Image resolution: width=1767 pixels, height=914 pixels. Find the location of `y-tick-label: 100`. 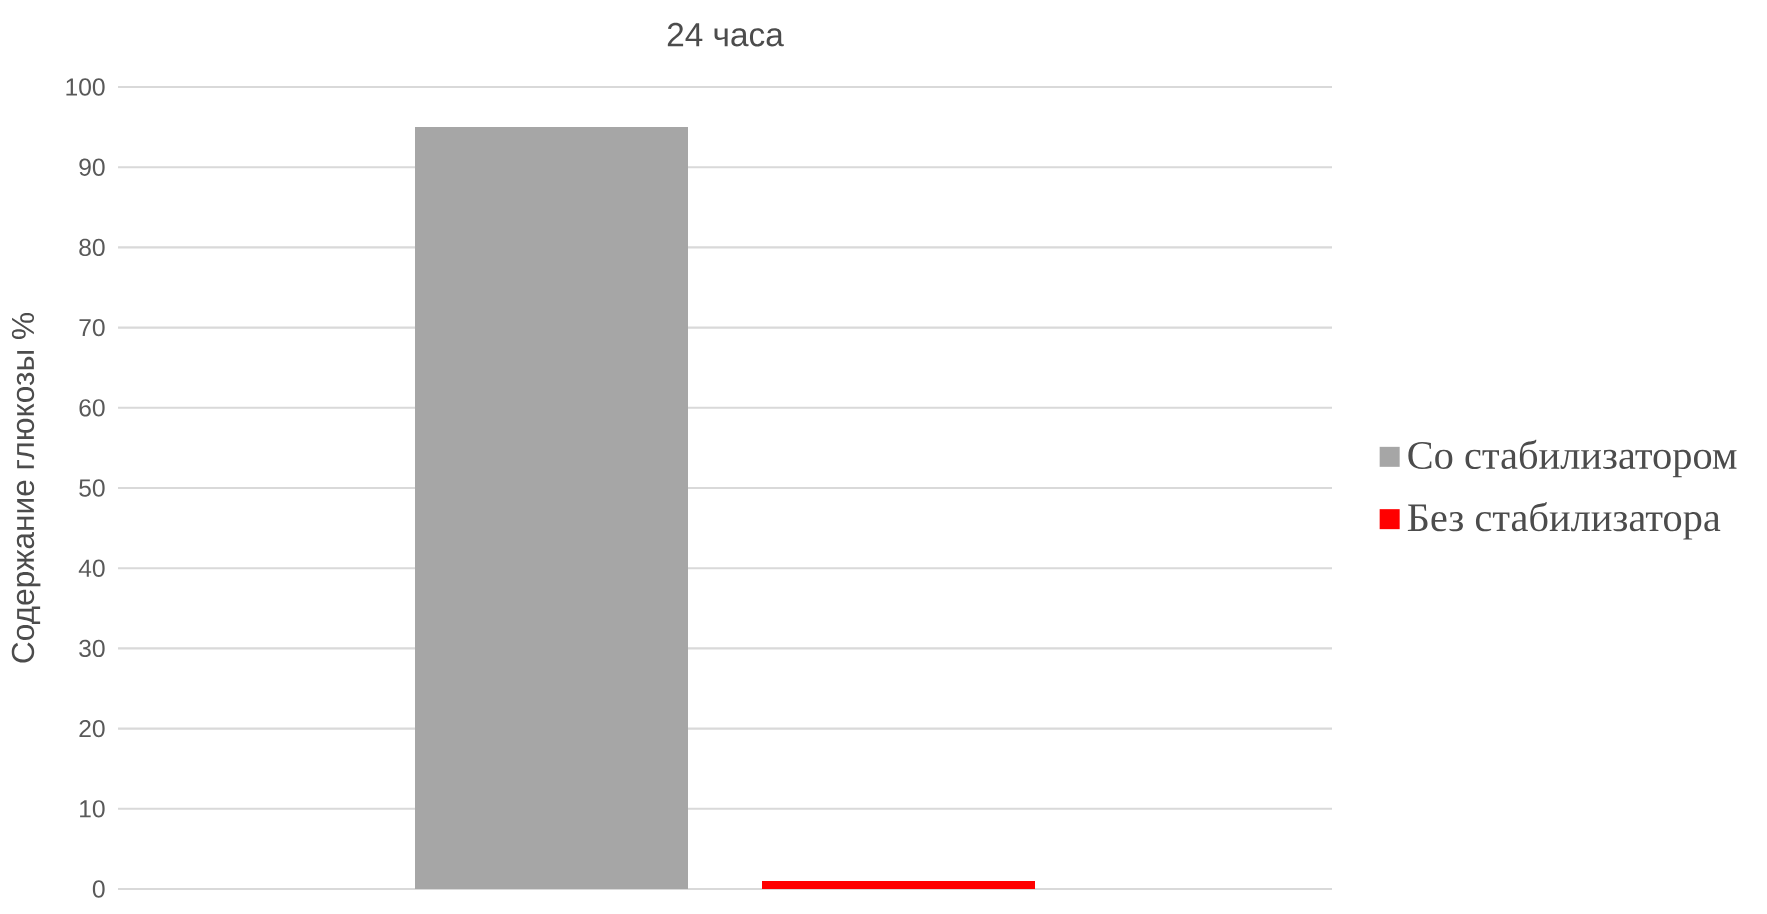

y-tick-label: 100 is located at coordinates (85, 87).